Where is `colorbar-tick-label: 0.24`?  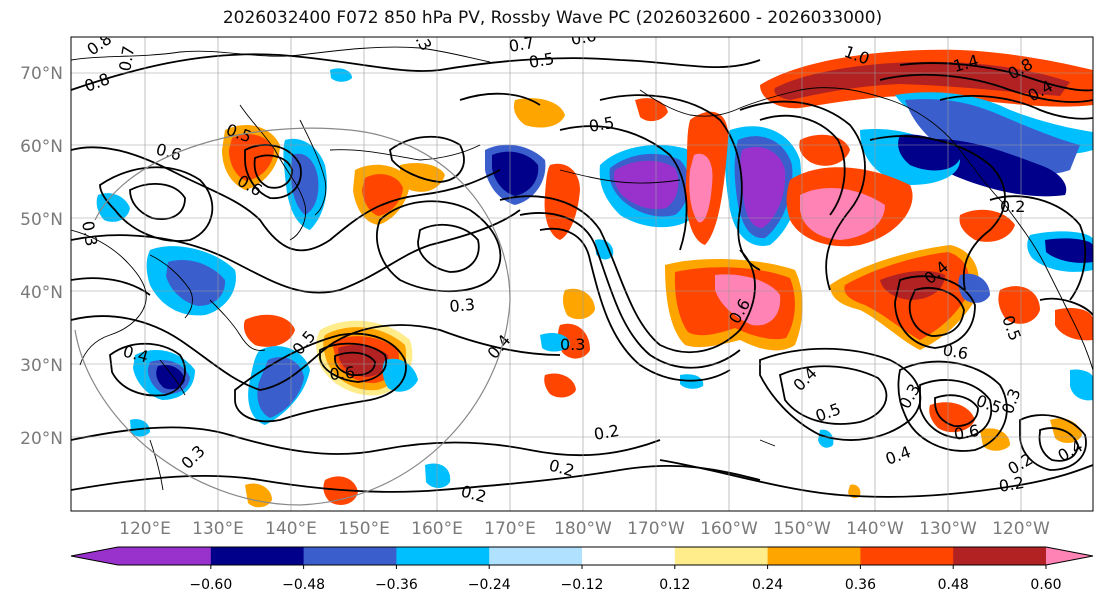
colorbar-tick-label: 0.24 is located at coordinates (767, 585).